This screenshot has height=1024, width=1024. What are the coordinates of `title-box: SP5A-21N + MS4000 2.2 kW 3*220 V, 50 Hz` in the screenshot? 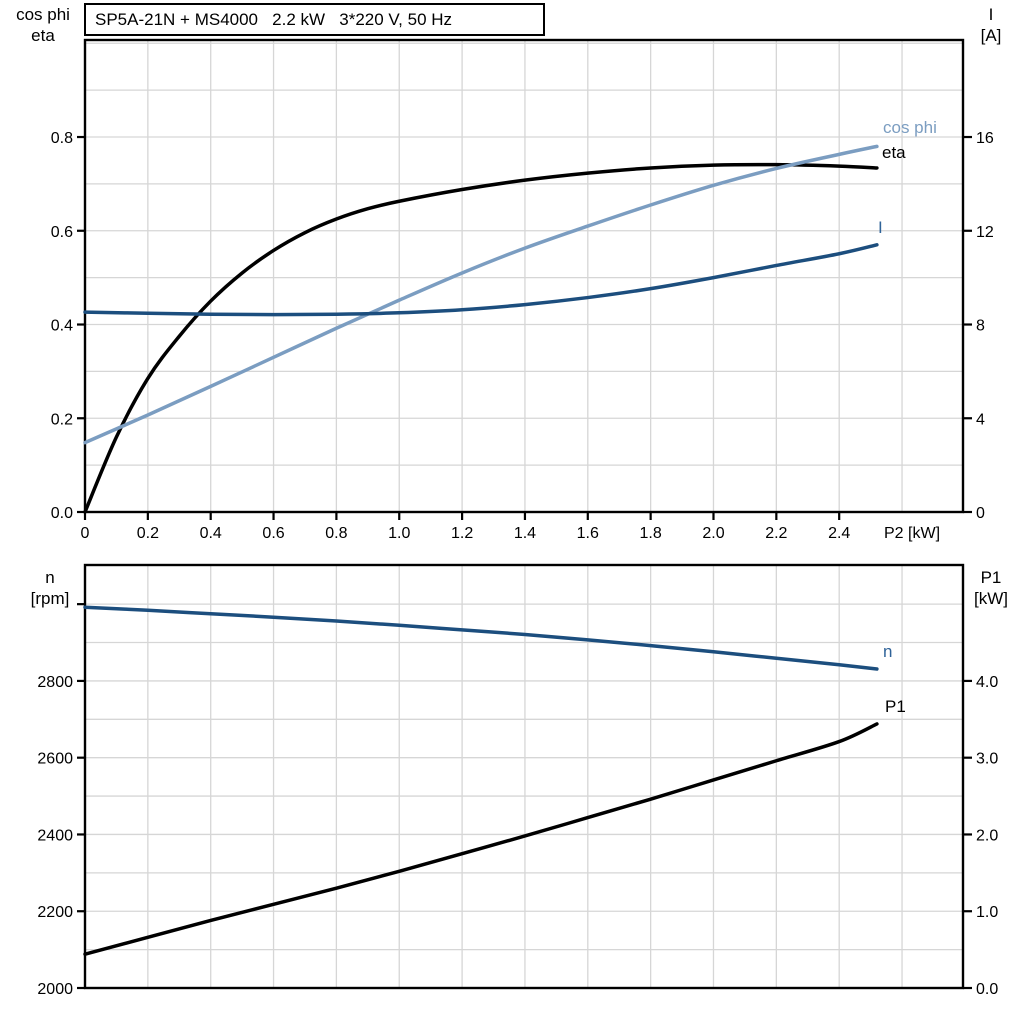 It's located at (314, 19).